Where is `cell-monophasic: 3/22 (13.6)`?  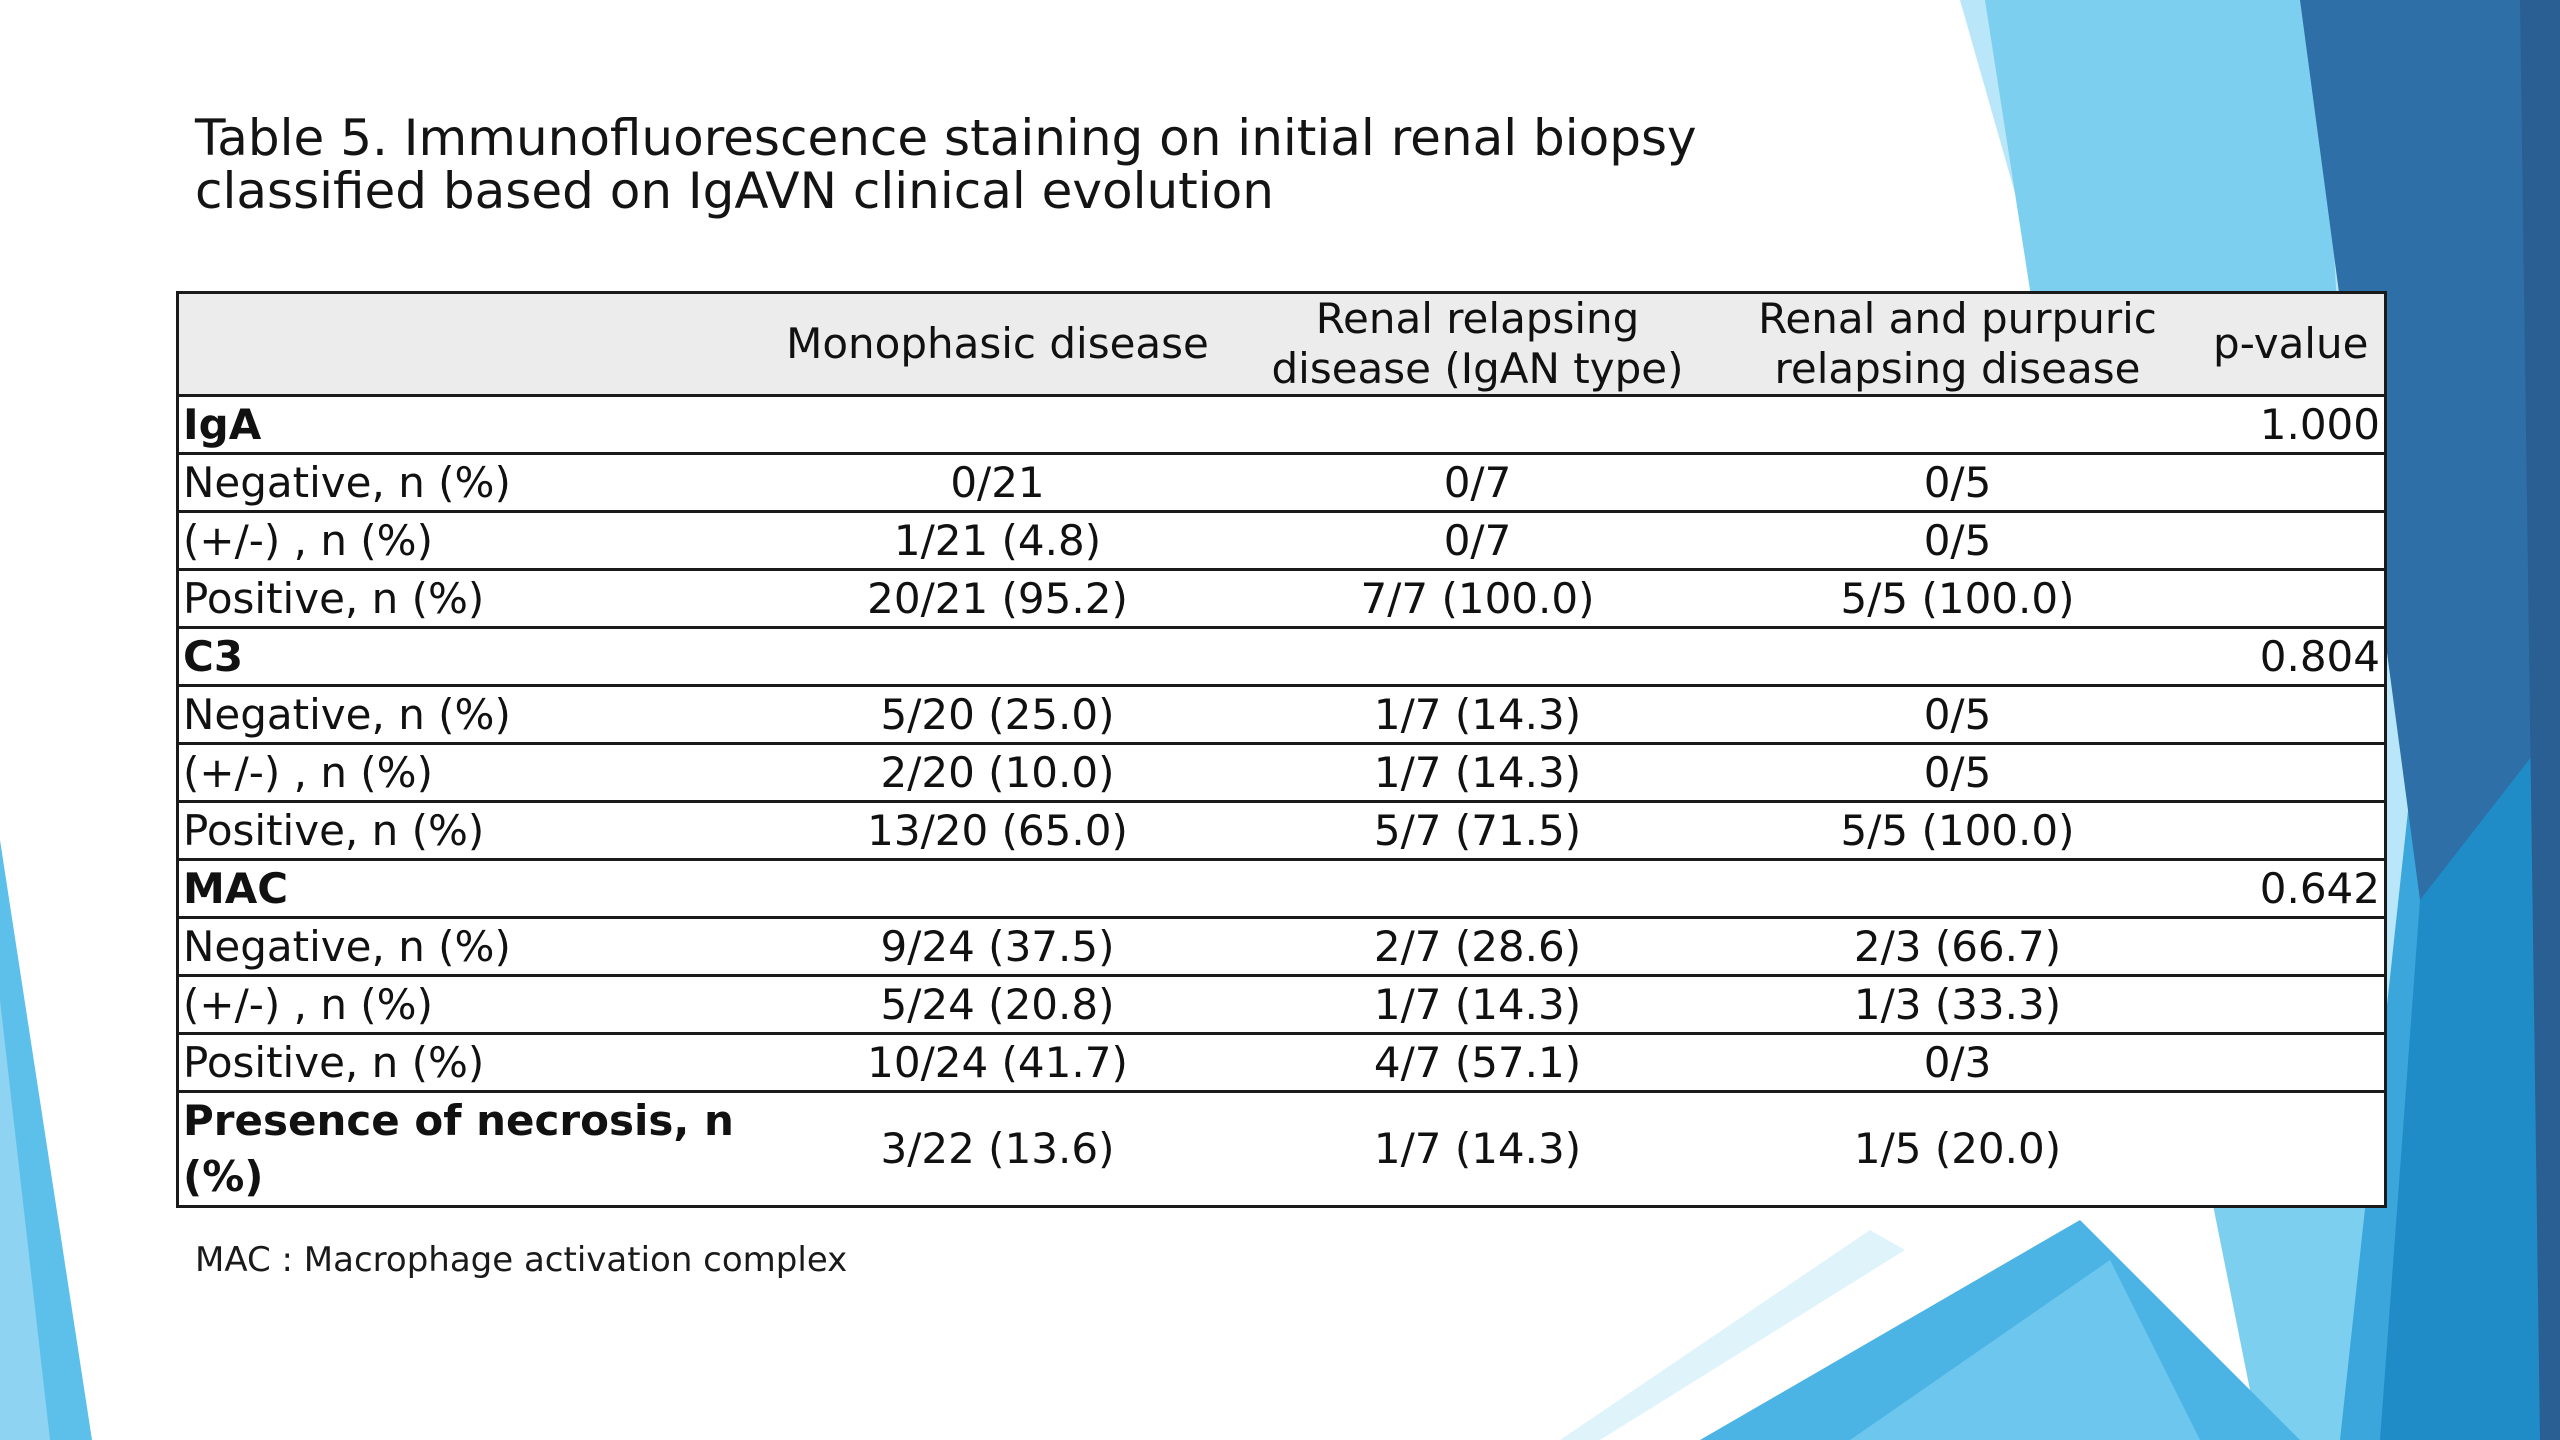
cell-monophasic: 3/22 (13.6) is located at coordinates (997, 1149).